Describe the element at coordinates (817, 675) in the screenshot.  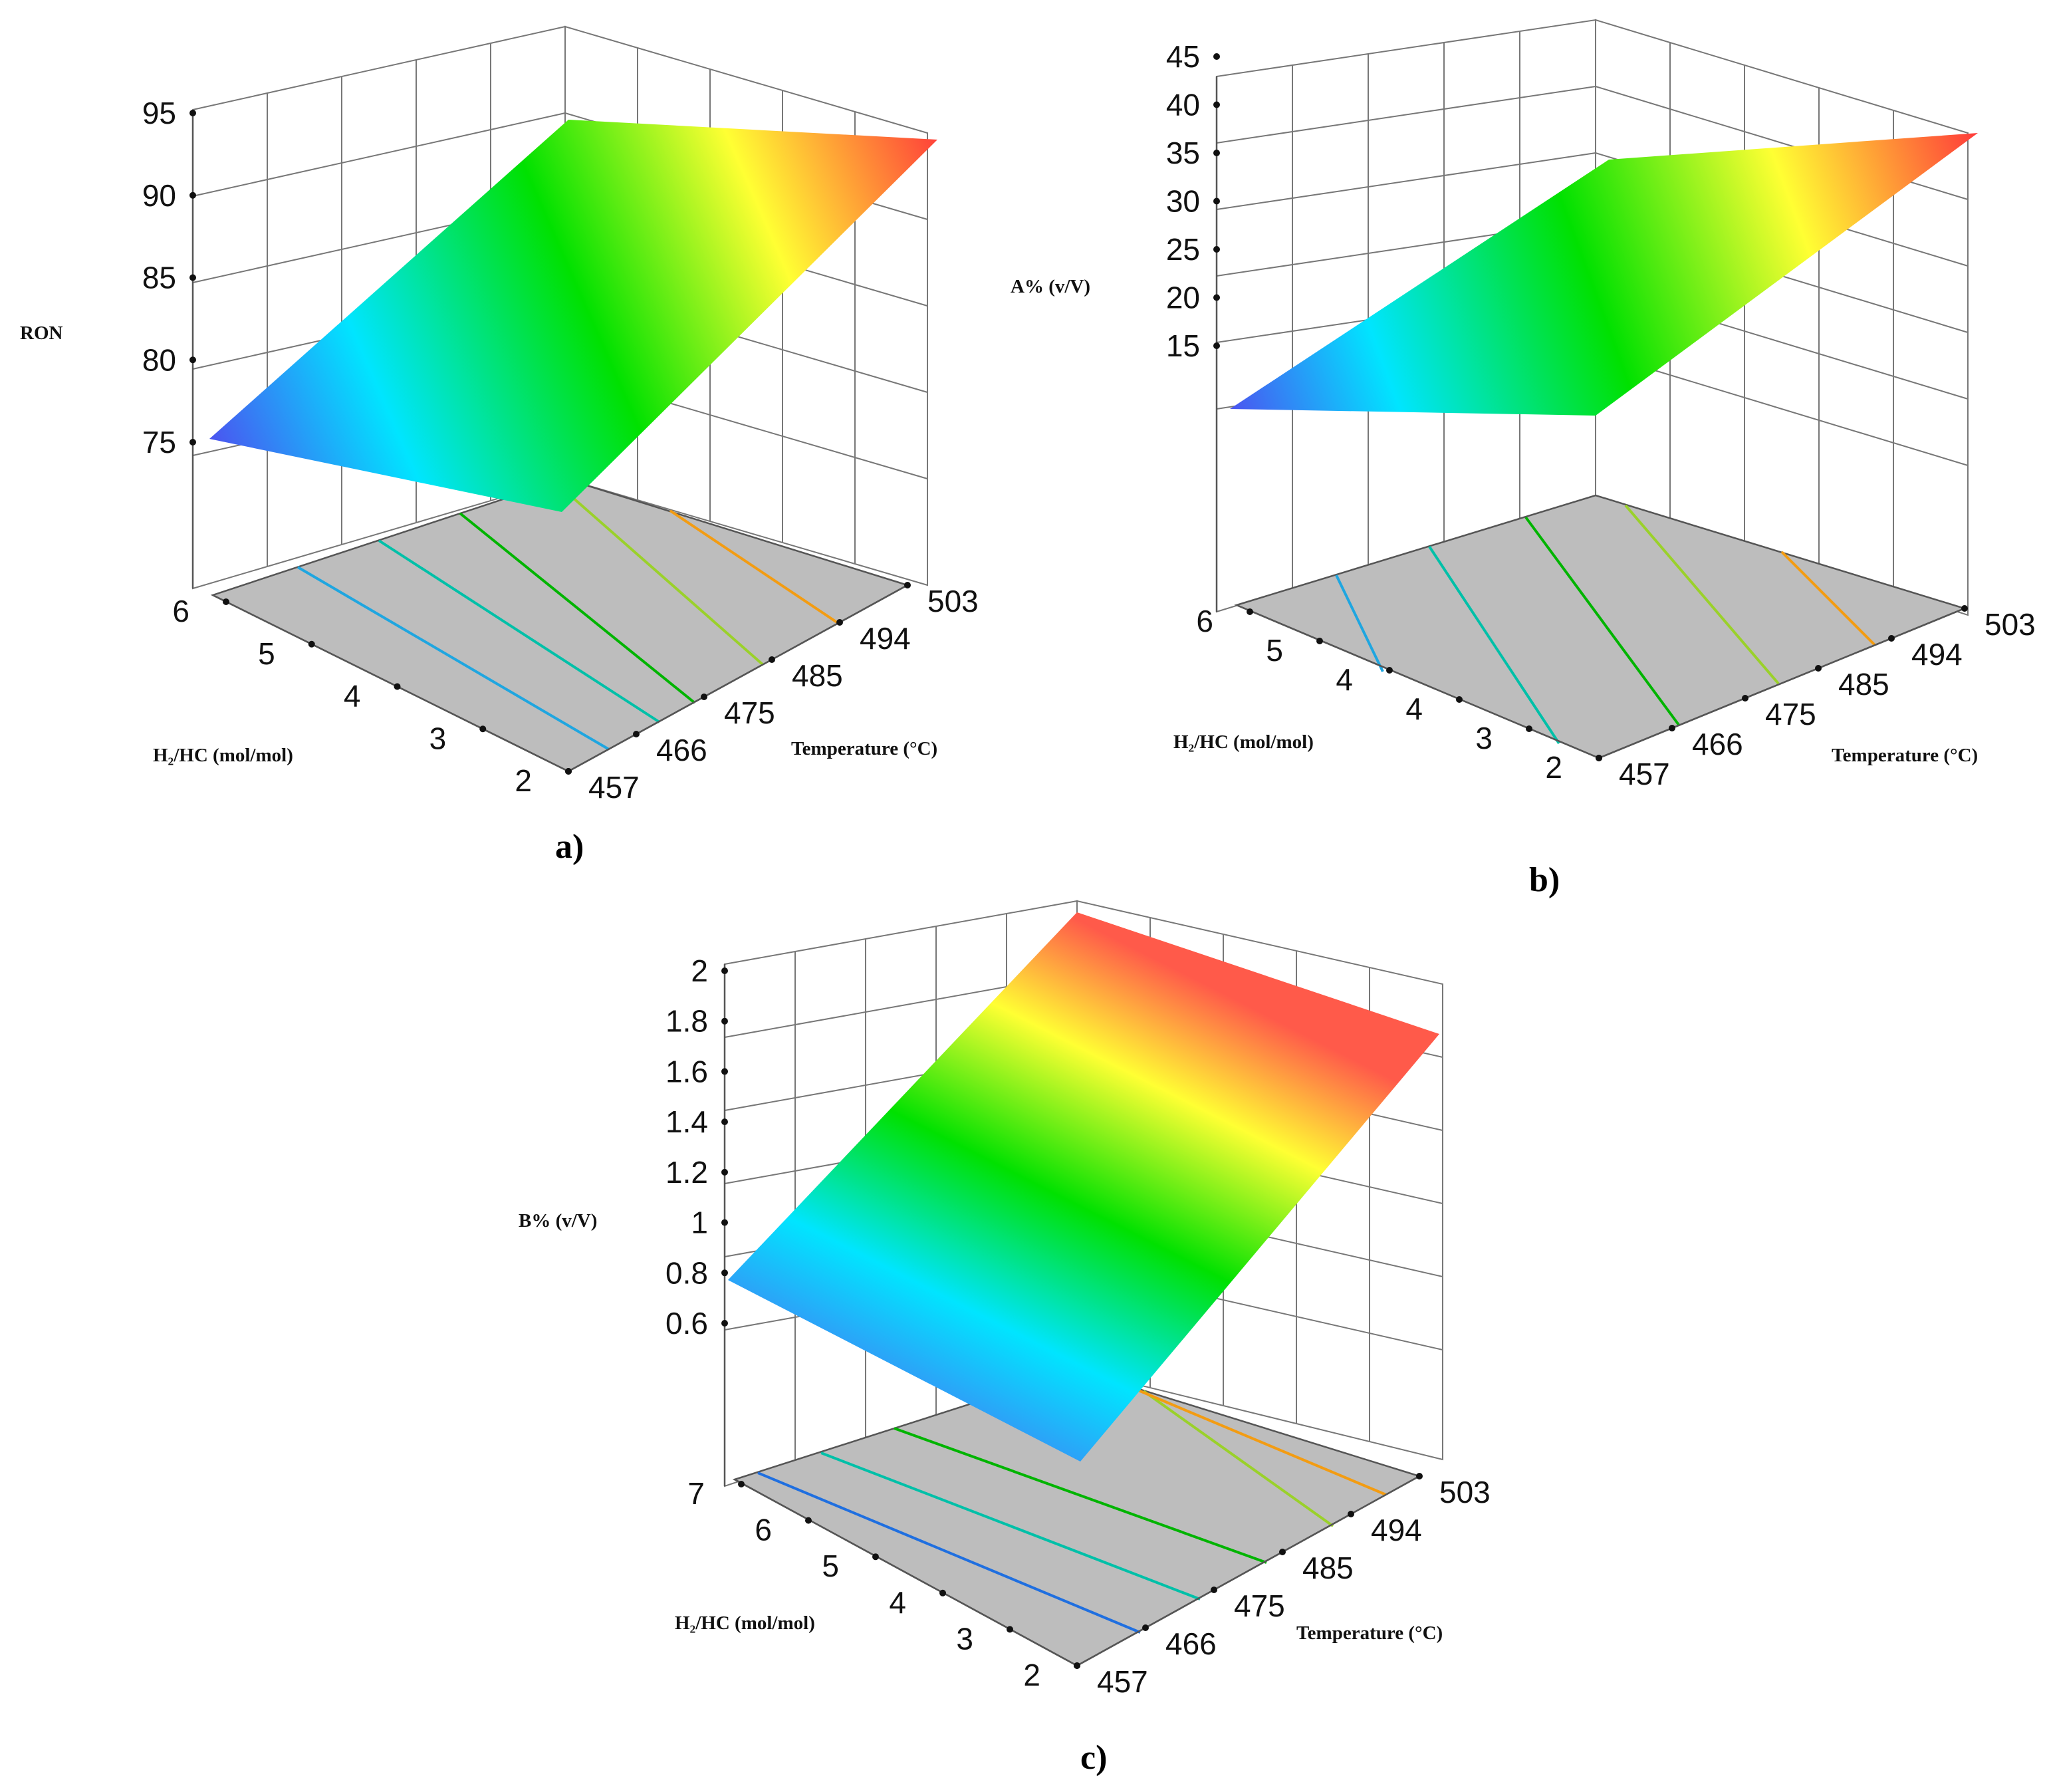
I see `panel-a-y-tick-label-3: 485` at that location.